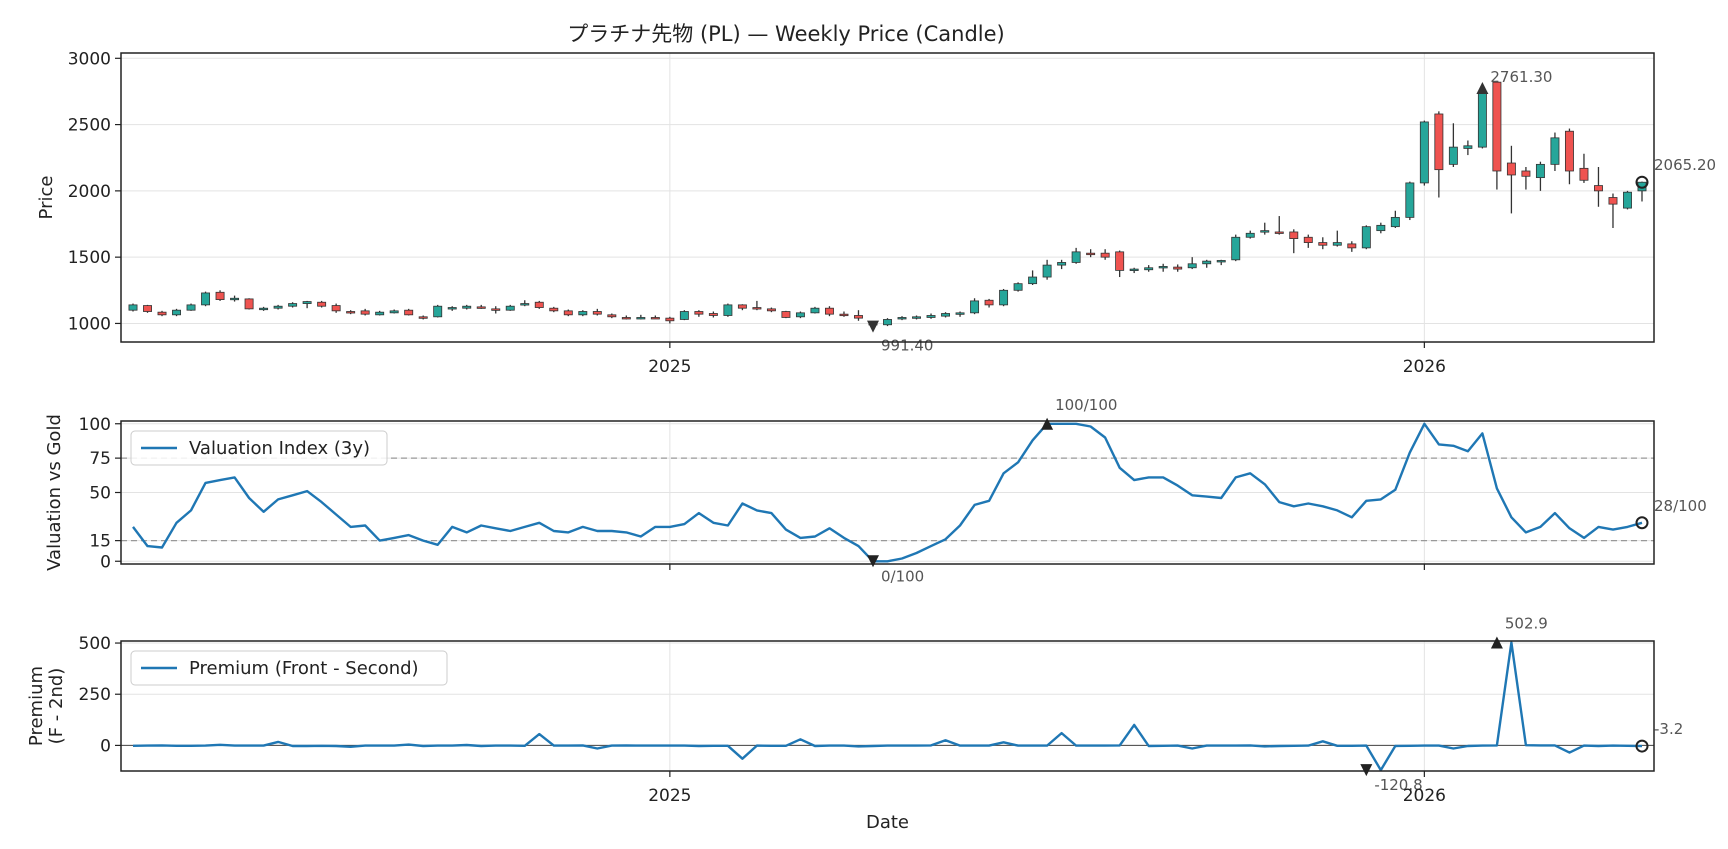  Describe the element at coordinates (1286, 490) in the screenshot. I see `line-annotations-1: 100/100 0/100 28/100` at that location.